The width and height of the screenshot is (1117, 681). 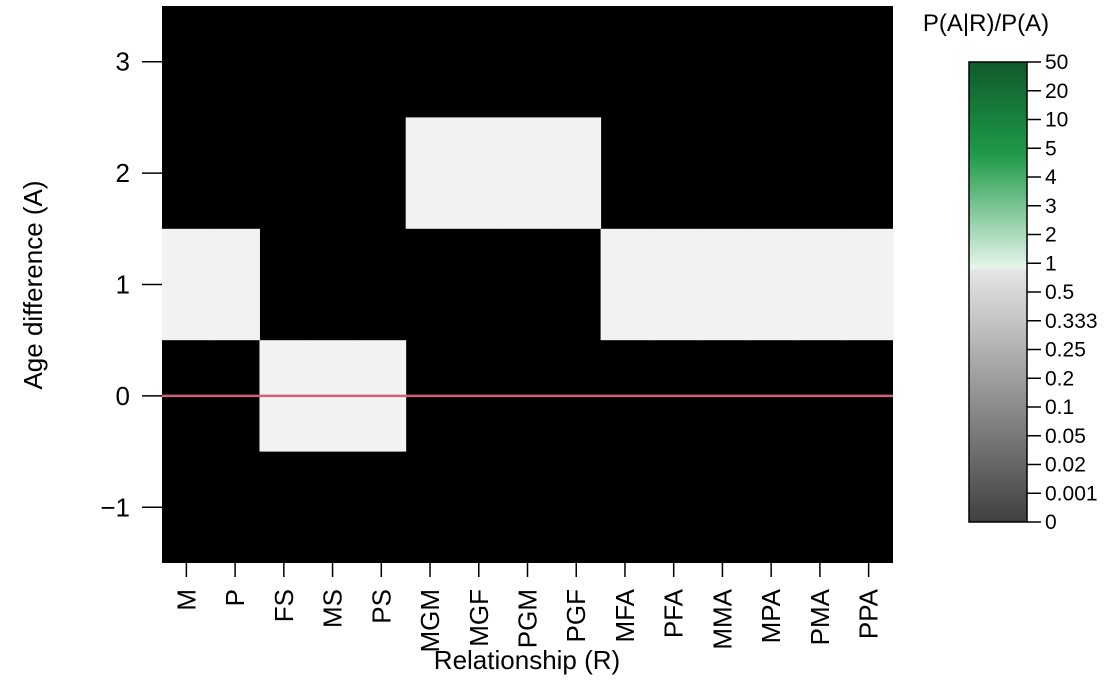 I want to click on y-axis-label: Age difference (A), so click(x=33, y=284).